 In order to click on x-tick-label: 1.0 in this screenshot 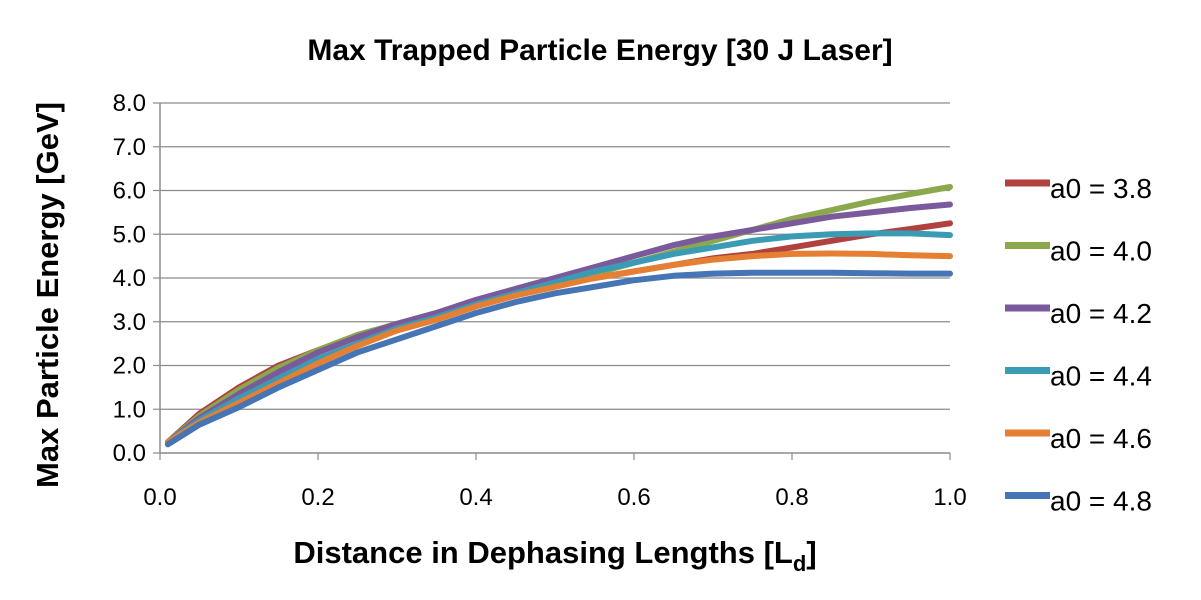, I will do `click(949, 497)`.